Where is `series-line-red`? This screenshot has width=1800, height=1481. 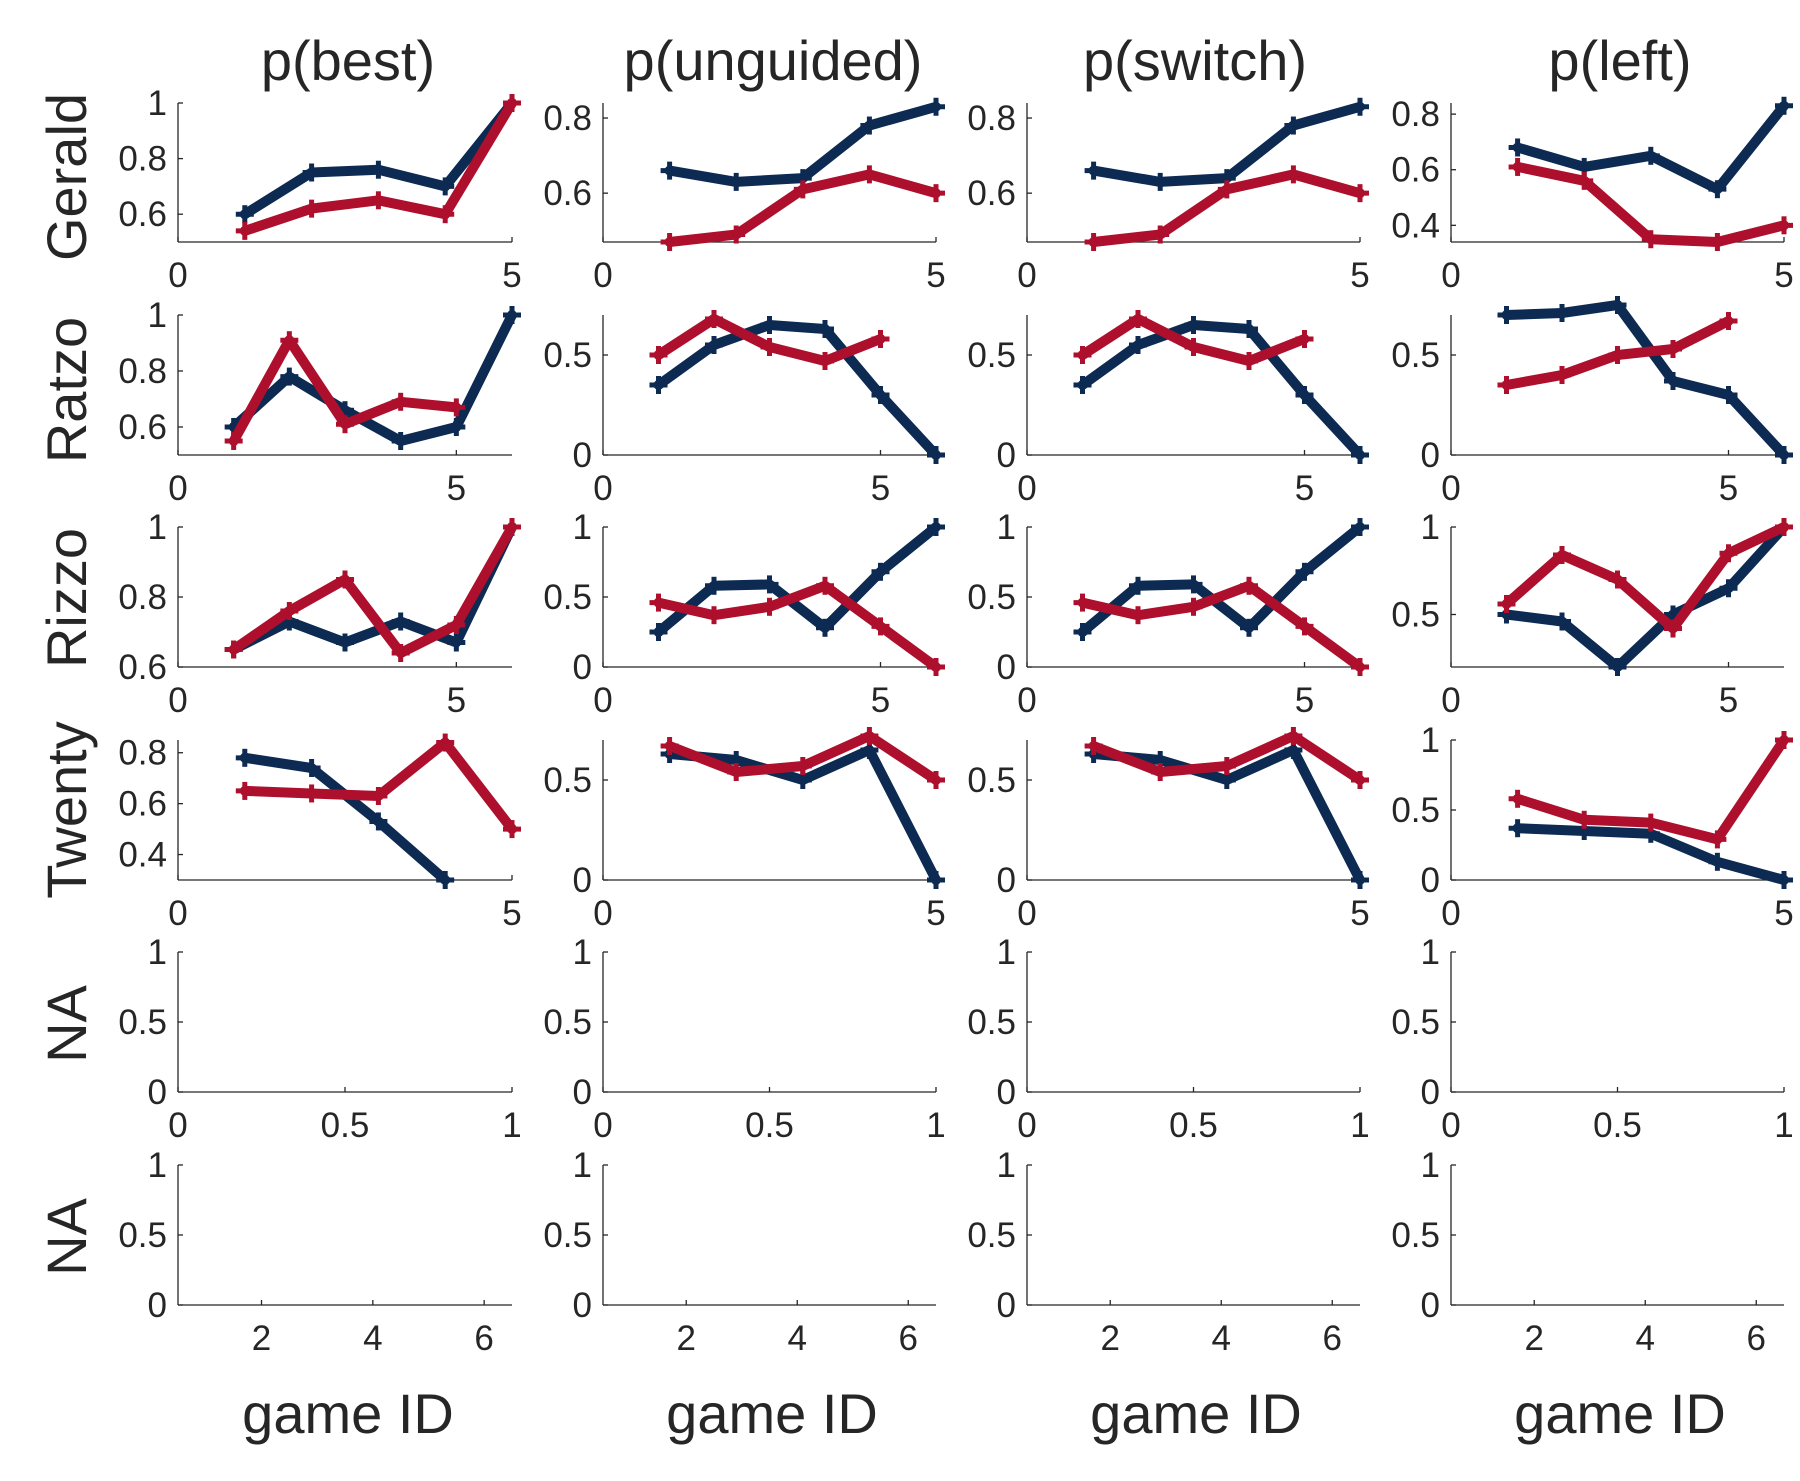 series-line-red is located at coordinates (797, 626).